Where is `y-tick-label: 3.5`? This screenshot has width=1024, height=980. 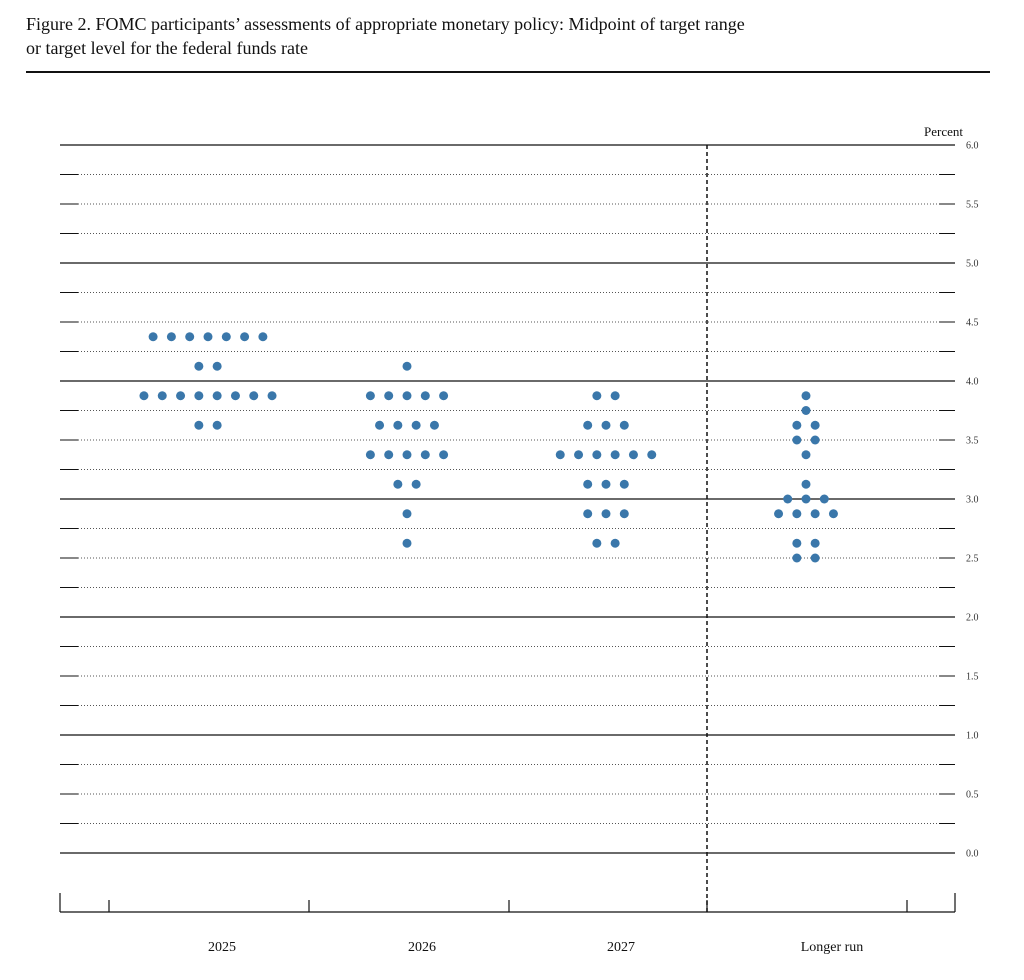
y-tick-label: 3.5 is located at coordinates (972, 441).